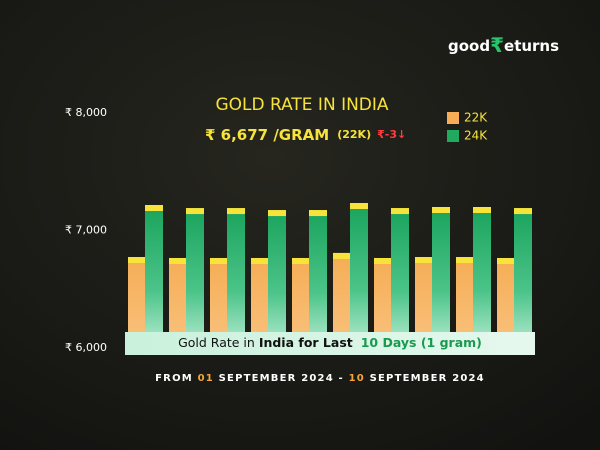  Describe the element at coordinates (497, 45) in the screenshot. I see `logo-part: ₹` at that location.